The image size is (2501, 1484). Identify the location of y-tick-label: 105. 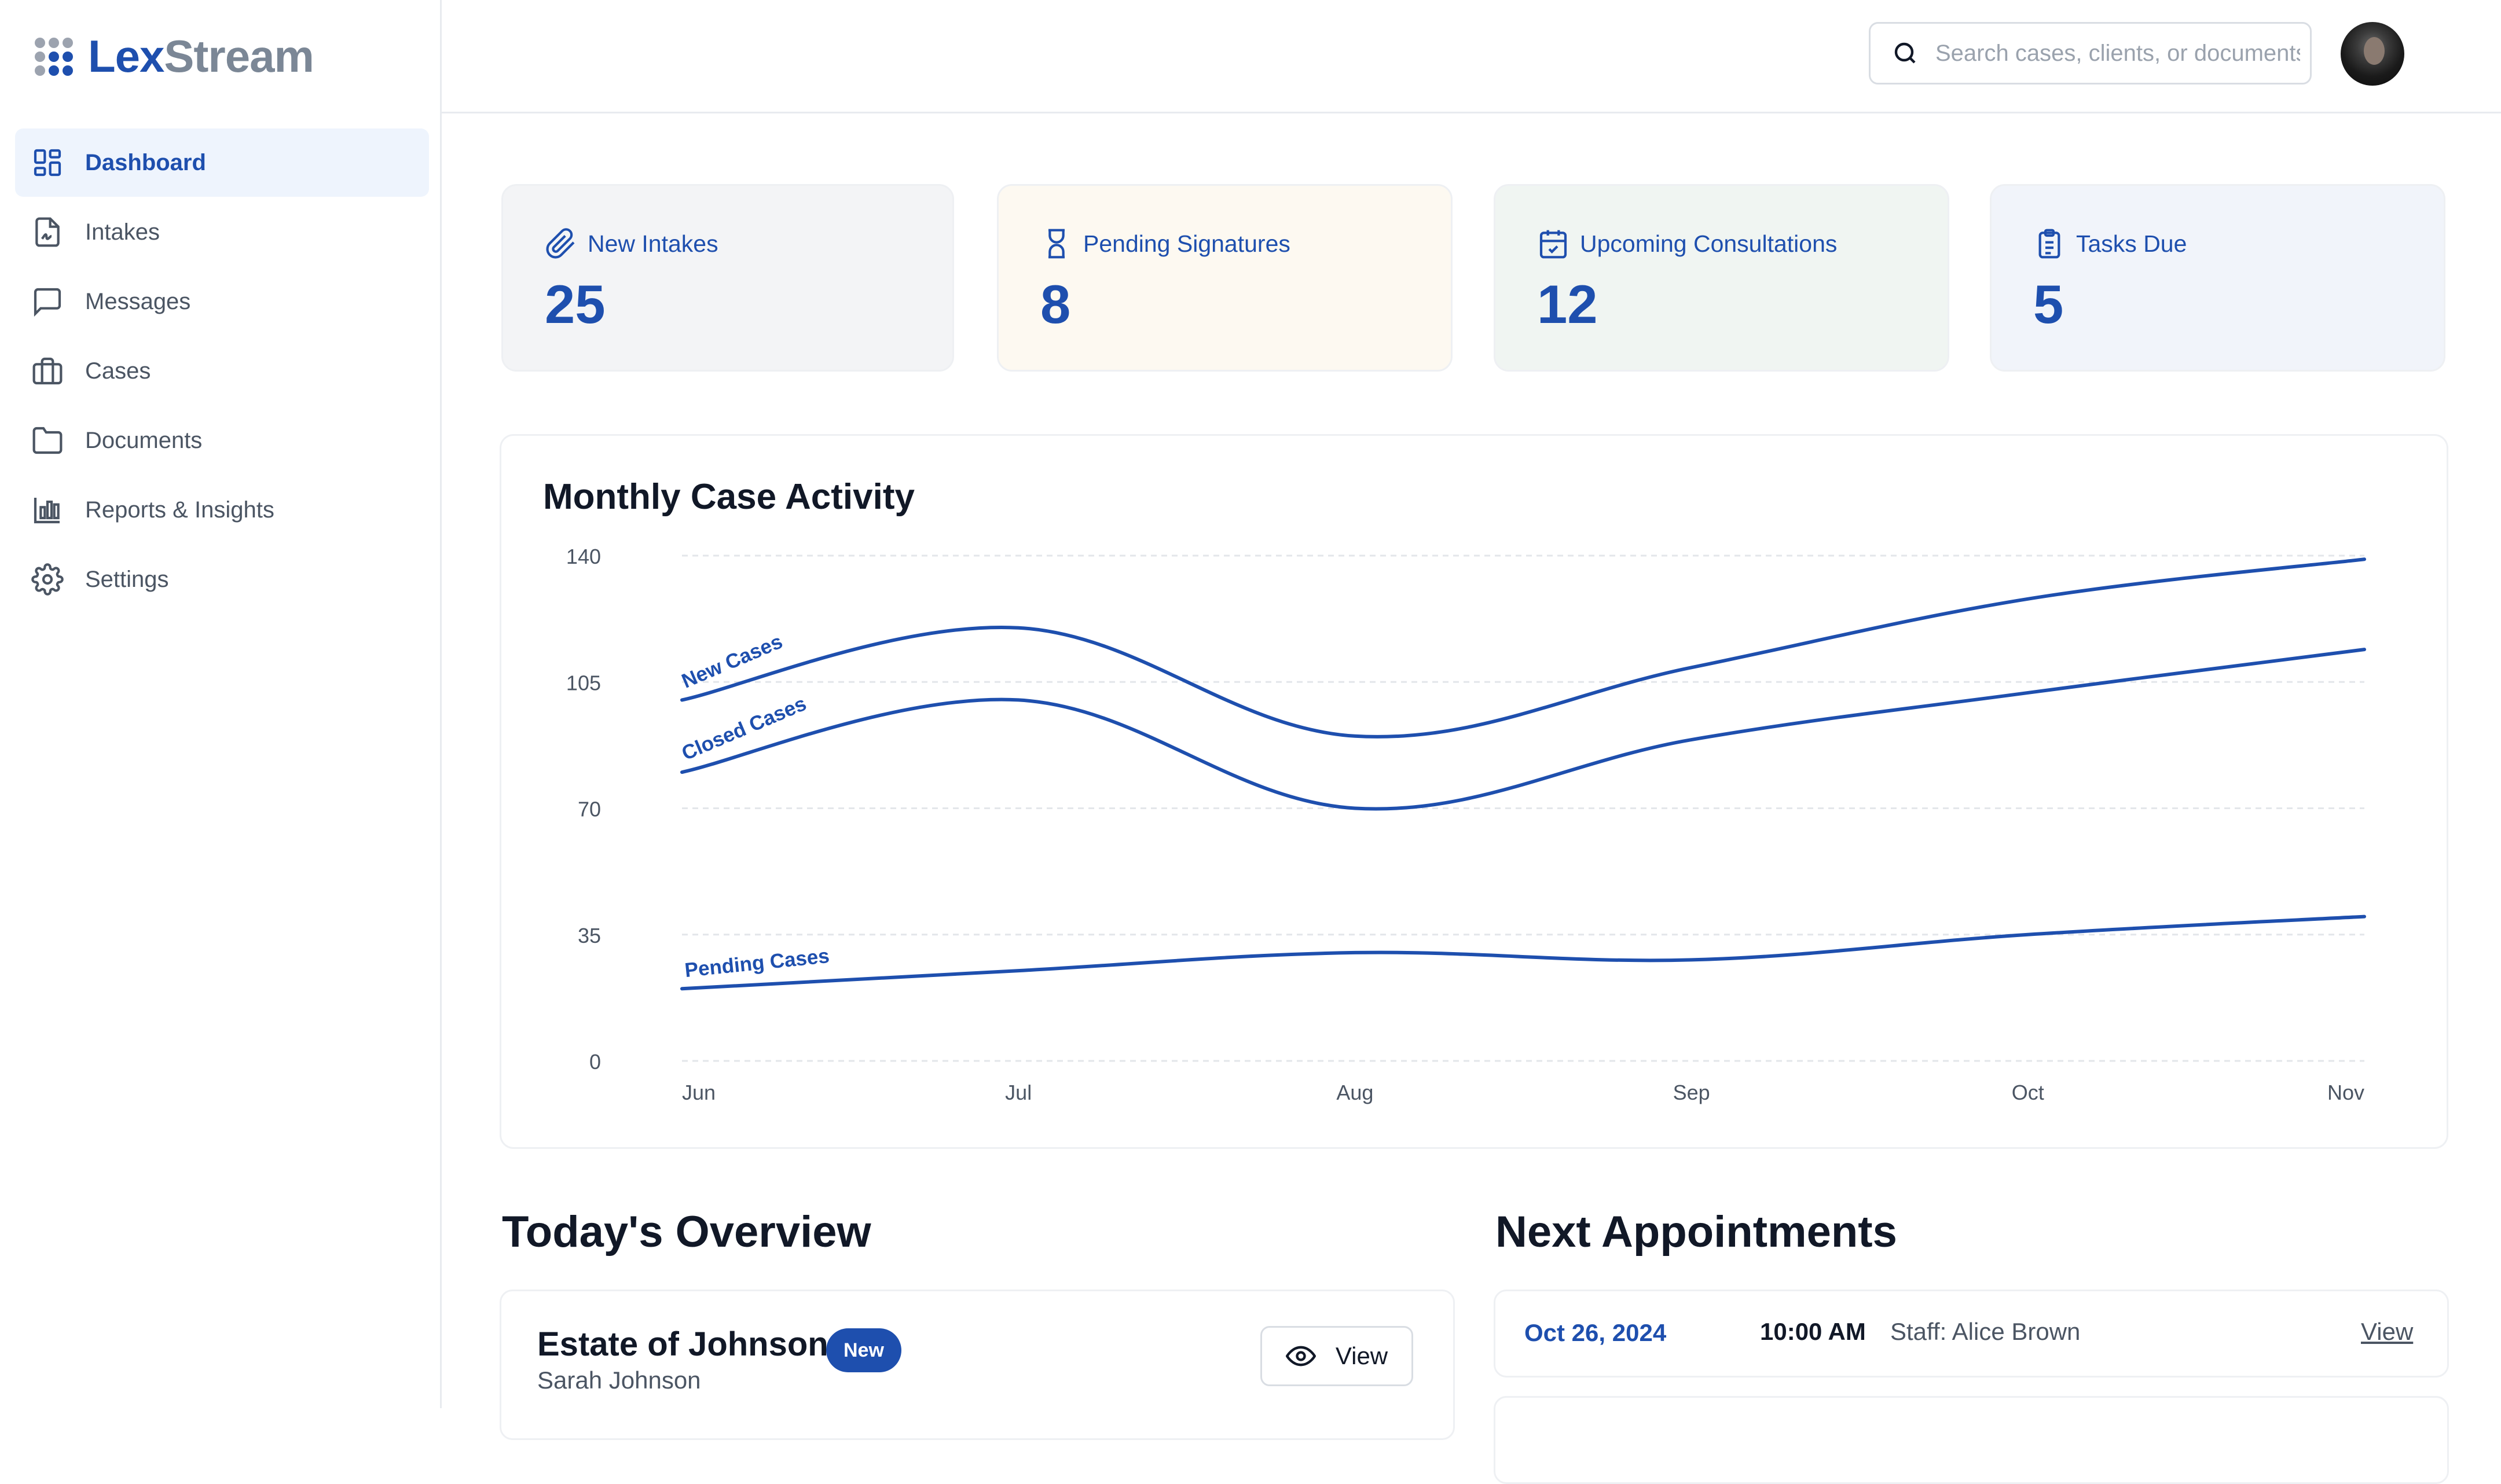
(583, 683).